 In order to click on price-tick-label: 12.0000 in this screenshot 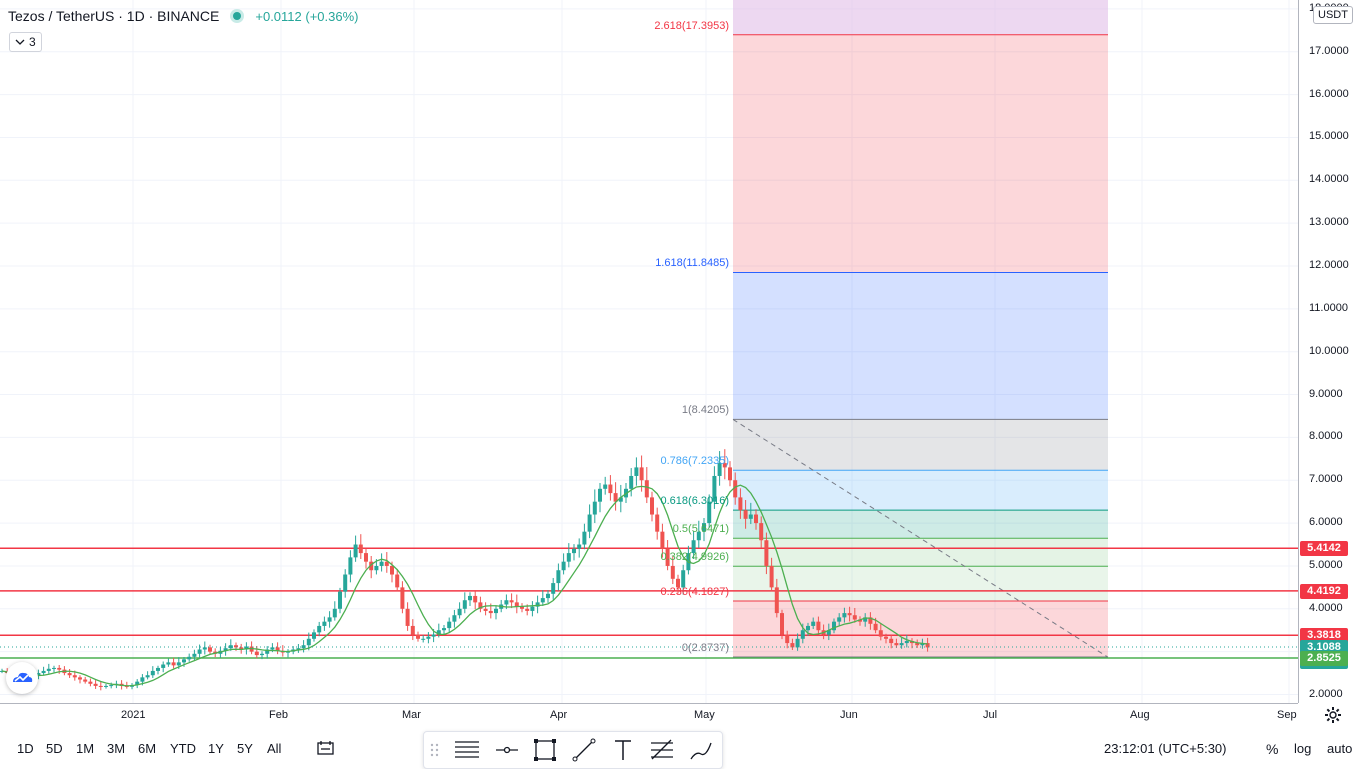, I will do `click(1329, 265)`.